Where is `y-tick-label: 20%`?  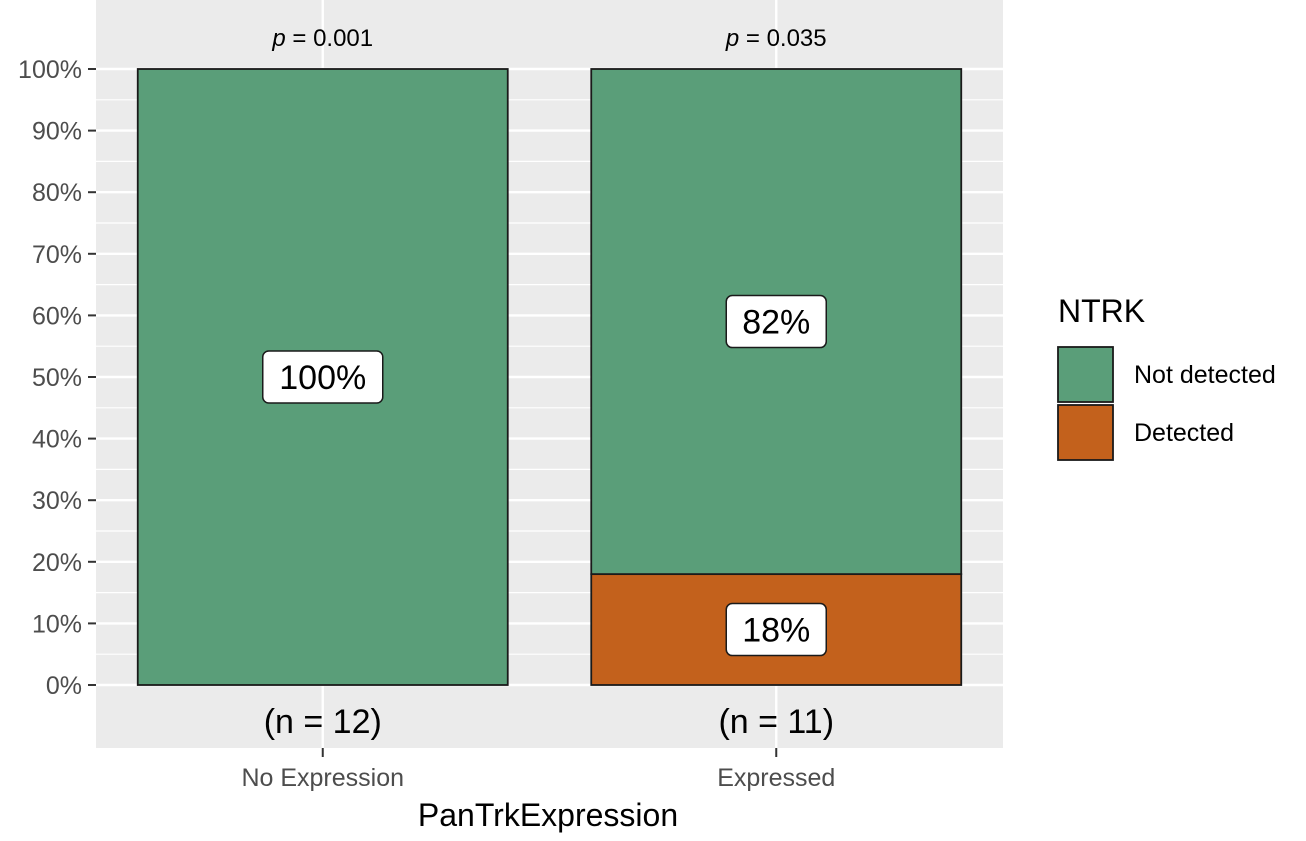 y-tick-label: 20% is located at coordinates (57, 563).